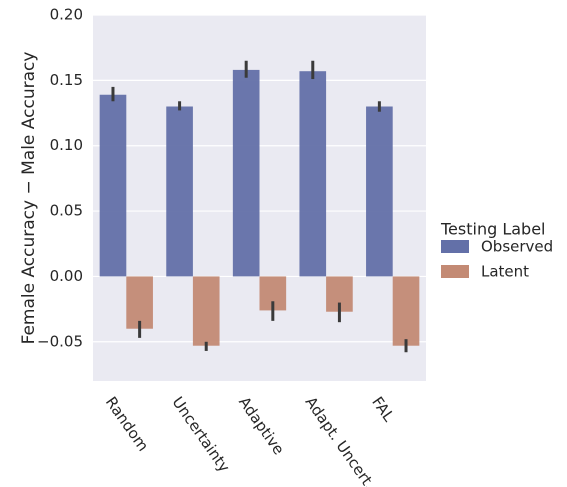 The height and width of the screenshot is (487, 567). Describe the element at coordinates (200, 434) in the screenshot. I see `x-tick-label: Uncertainty` at that location.